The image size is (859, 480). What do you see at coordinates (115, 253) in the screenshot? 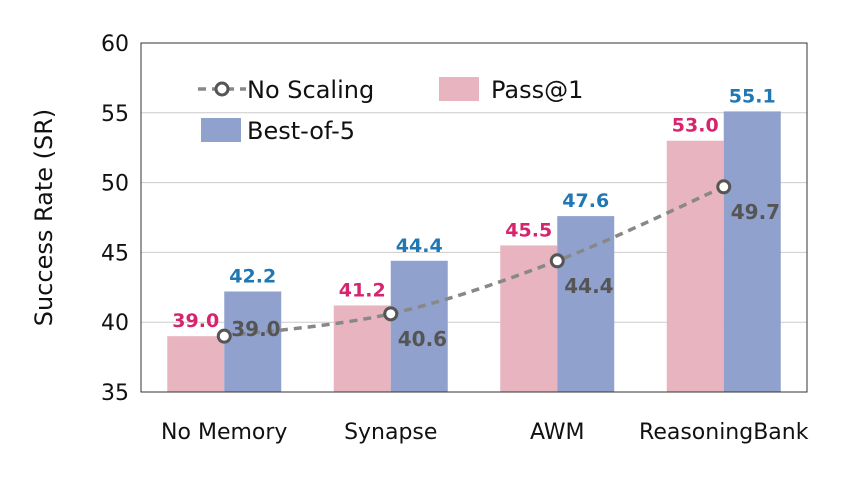
I see `y-tick-label: 45` at bounding box center [115, 253].